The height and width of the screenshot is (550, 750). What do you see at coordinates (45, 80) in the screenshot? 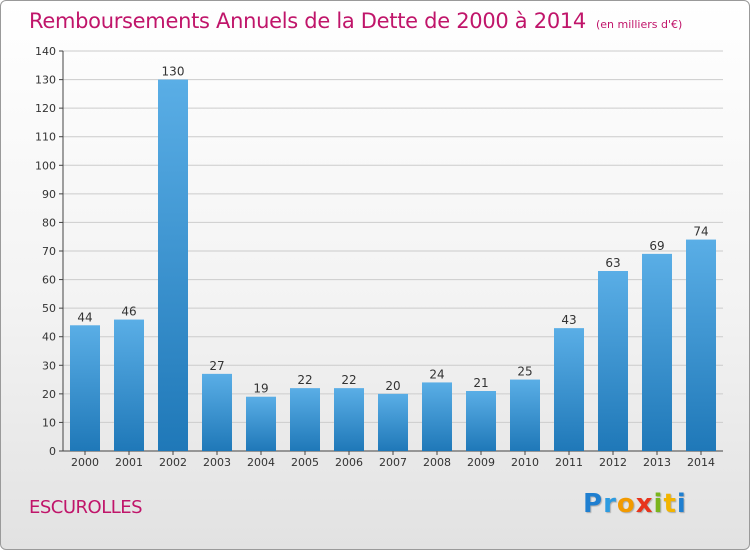
I see `y-tick-label: 130` at bounding box center [45, 80].